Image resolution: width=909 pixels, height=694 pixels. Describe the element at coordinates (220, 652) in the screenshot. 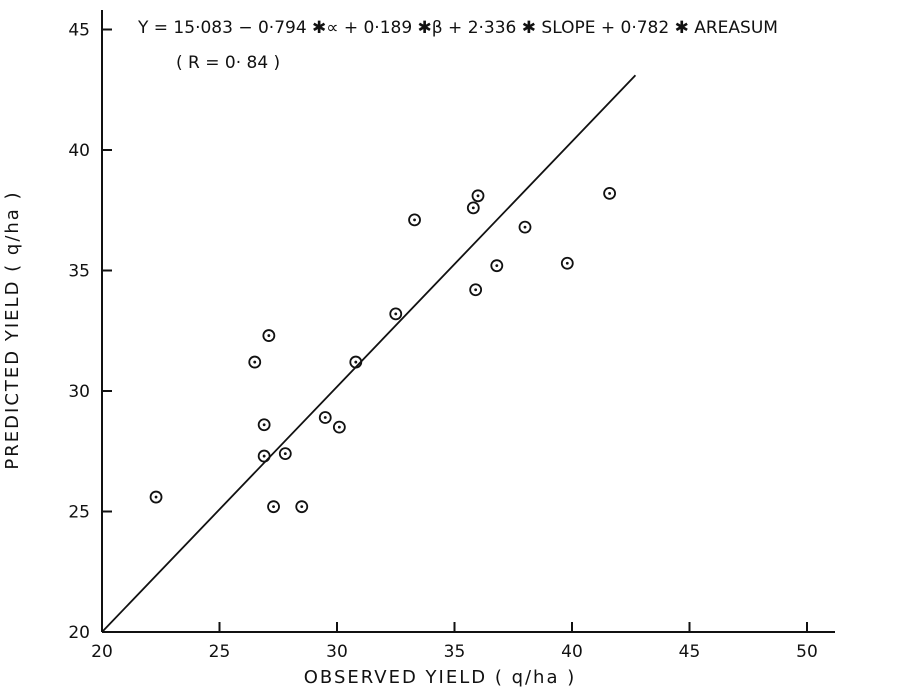

I see `x-tick-label: 25` at that location.